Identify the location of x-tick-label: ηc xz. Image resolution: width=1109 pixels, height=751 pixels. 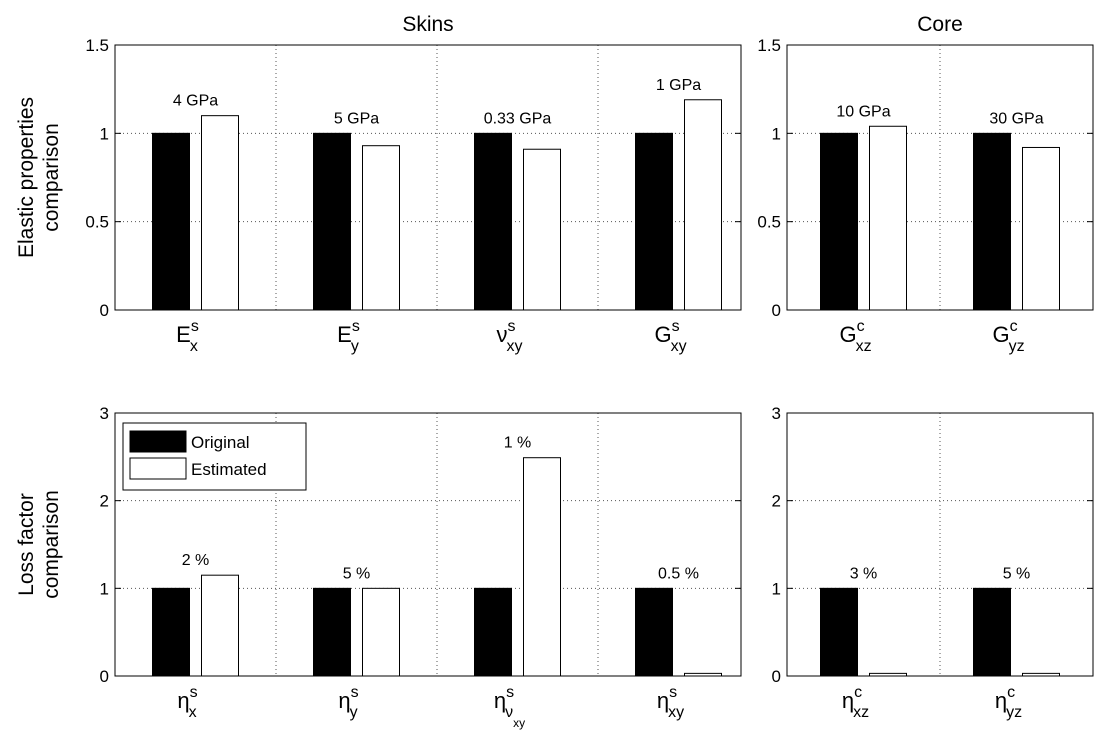
(855, 702).